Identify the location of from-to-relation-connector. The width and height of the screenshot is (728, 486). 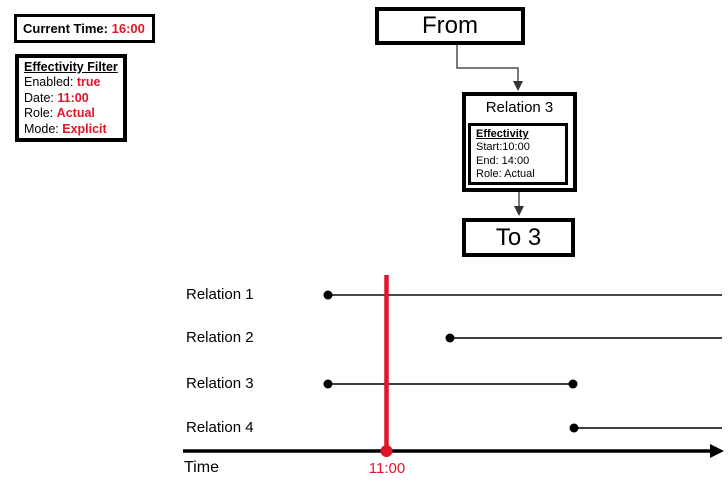
(487, 64).